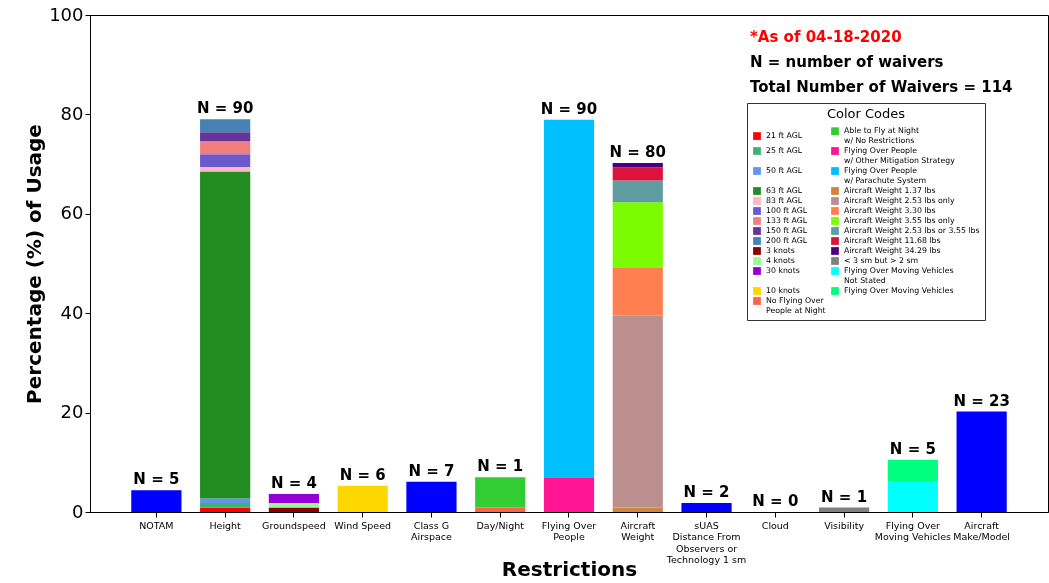 Image resolution: width=1049 pixels, height=583 pixels. I want to click on annotation: N = 2, so click(706, 492).